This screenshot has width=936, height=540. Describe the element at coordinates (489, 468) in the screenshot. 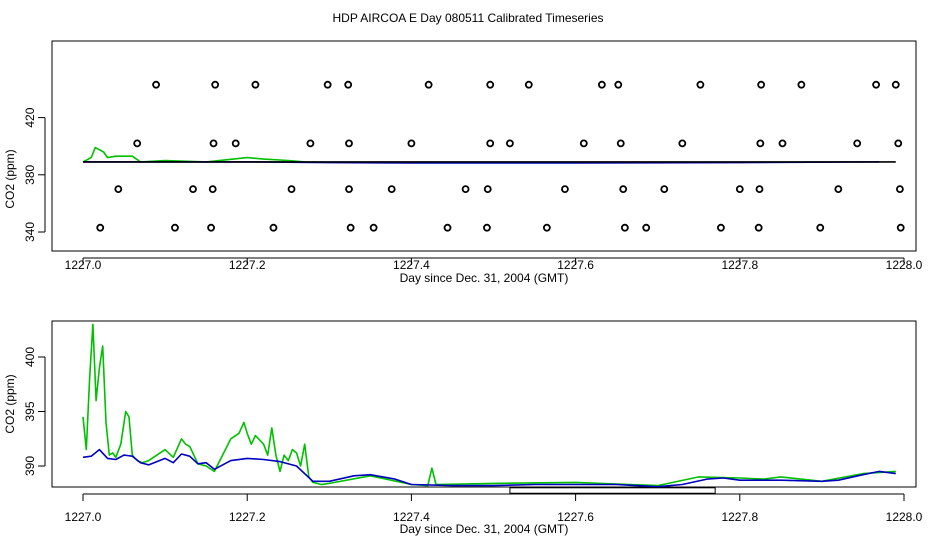

I see `series-blue-line` at that location.